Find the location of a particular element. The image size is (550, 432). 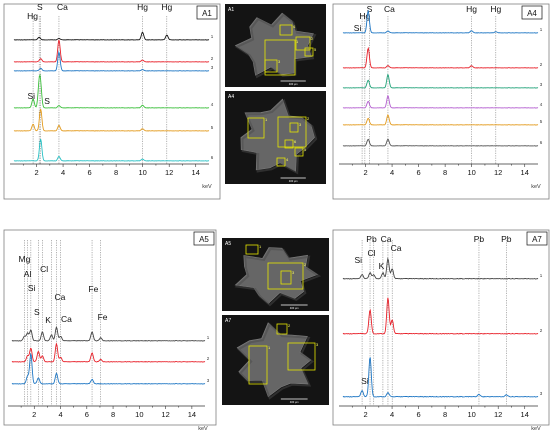

x-tick-label: 12 is located at coordinates (165, 414).